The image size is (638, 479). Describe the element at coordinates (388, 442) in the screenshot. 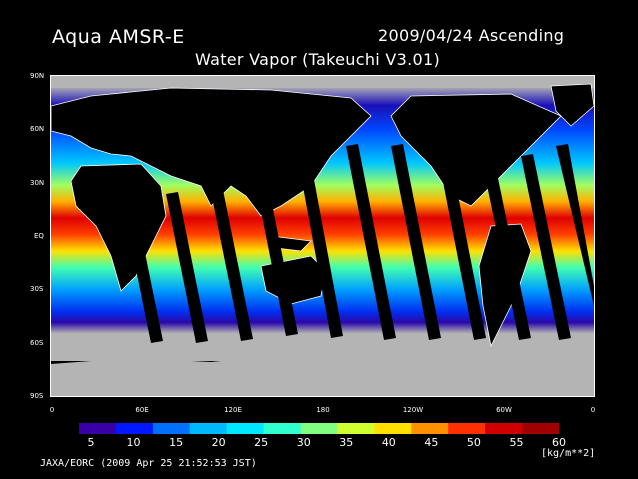

I see `colorbar-tick-label: 40` at that location.